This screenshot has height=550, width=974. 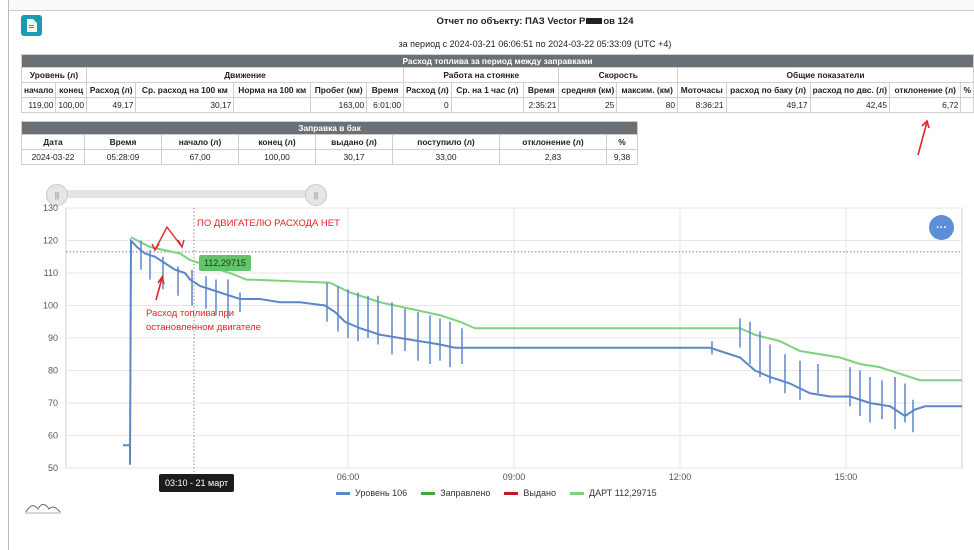 I want to click on table1-header-4: Норма на 100 км, so click(x=272, y=90).